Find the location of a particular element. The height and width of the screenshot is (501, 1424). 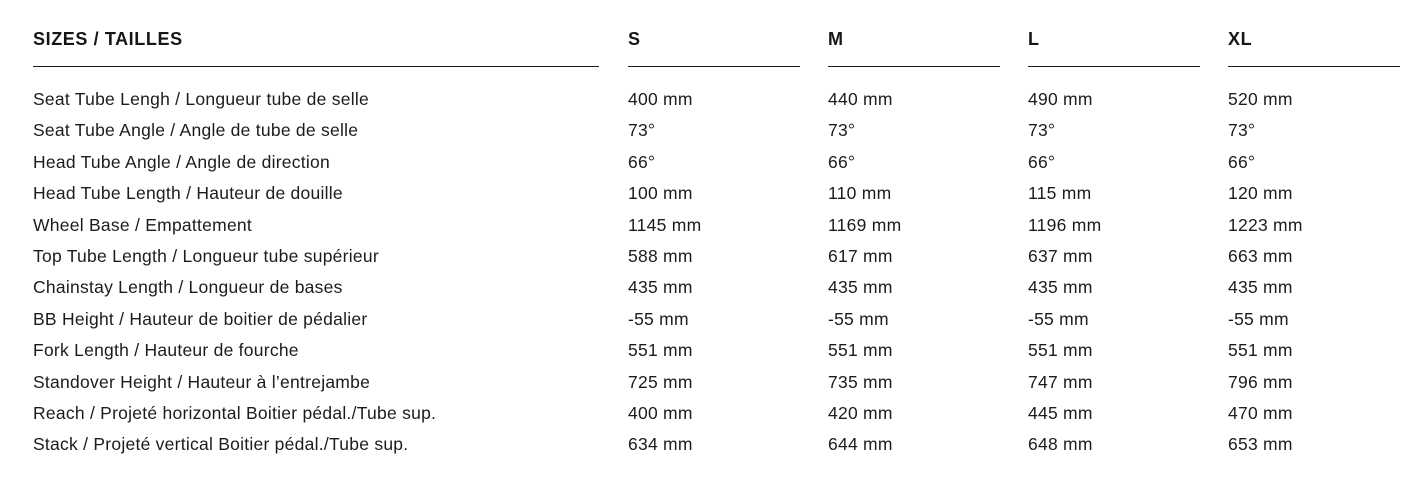

row-label: Seat Tube Angle / Angle de tube de selle is located at coordinates (196, 130).